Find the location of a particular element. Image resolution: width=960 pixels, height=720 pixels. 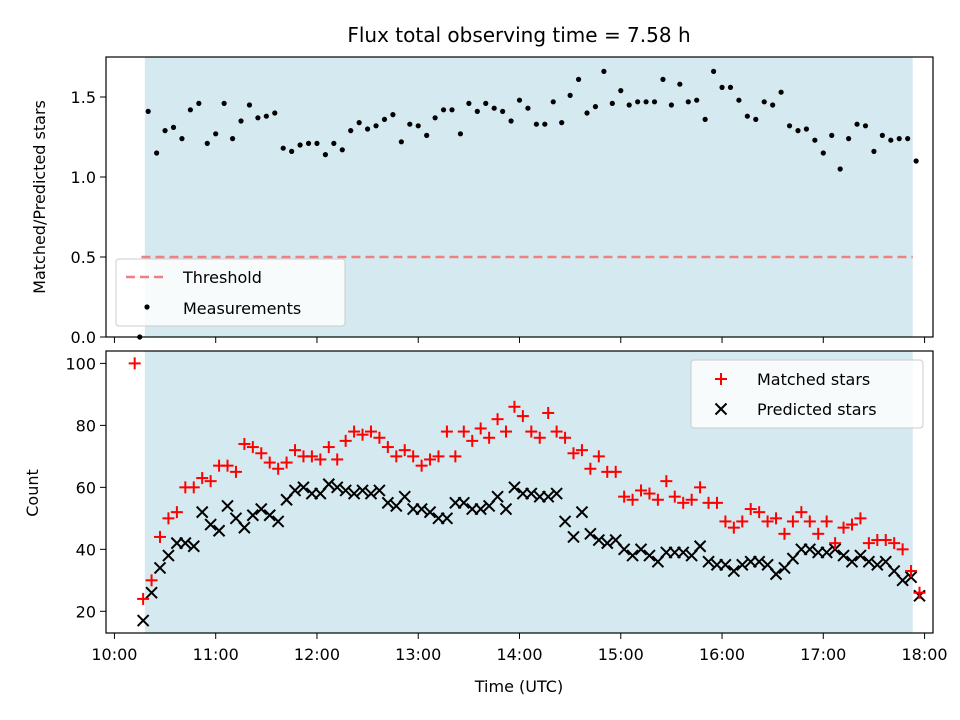

bottom-xtick-label: 11:00 is located at coordinates (216, 654).